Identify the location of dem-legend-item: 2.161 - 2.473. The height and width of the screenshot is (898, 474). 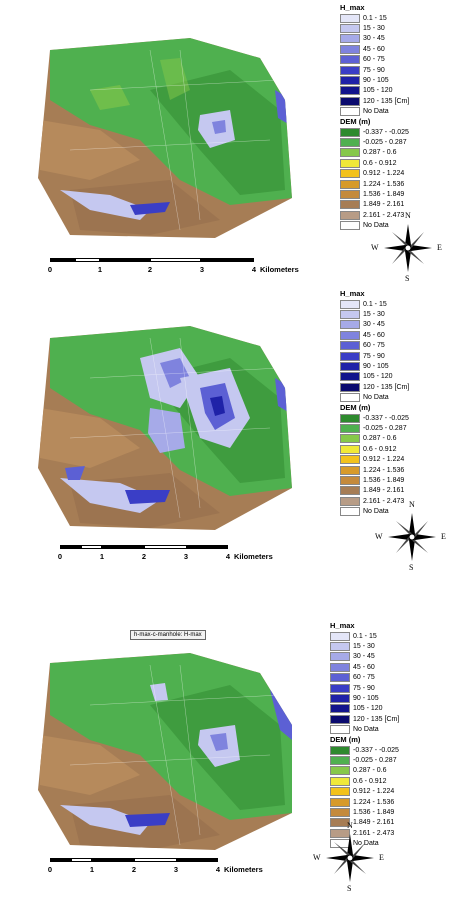
(364, 833).